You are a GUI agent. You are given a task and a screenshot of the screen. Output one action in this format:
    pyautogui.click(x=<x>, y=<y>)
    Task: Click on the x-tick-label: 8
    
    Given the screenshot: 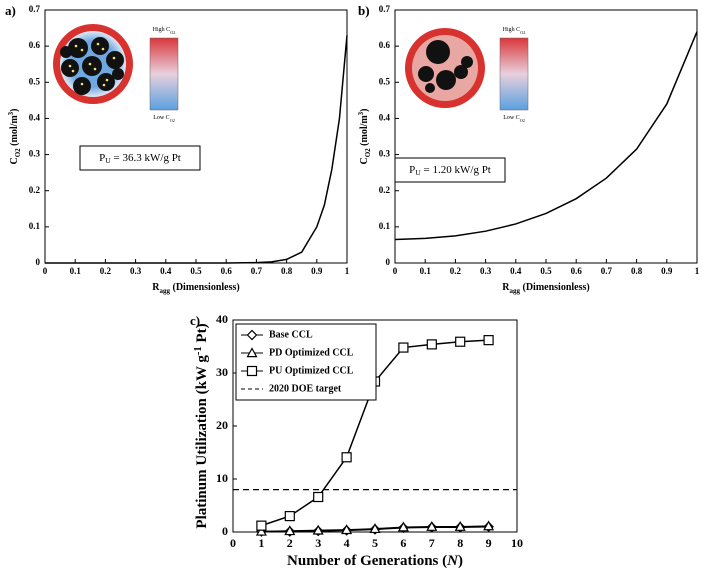 What is the action you would take?
    pyautogui.click(x=460, y=543)
    